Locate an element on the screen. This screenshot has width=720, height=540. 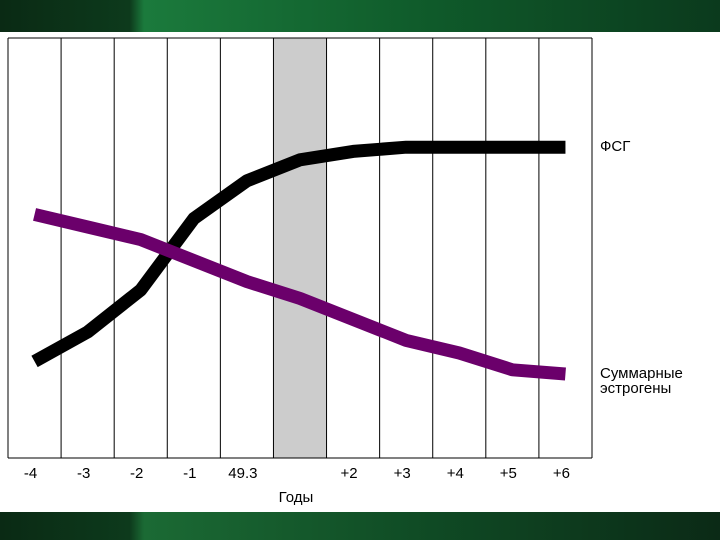
x-tick-label: +4 is located at coordinates (455, 473).